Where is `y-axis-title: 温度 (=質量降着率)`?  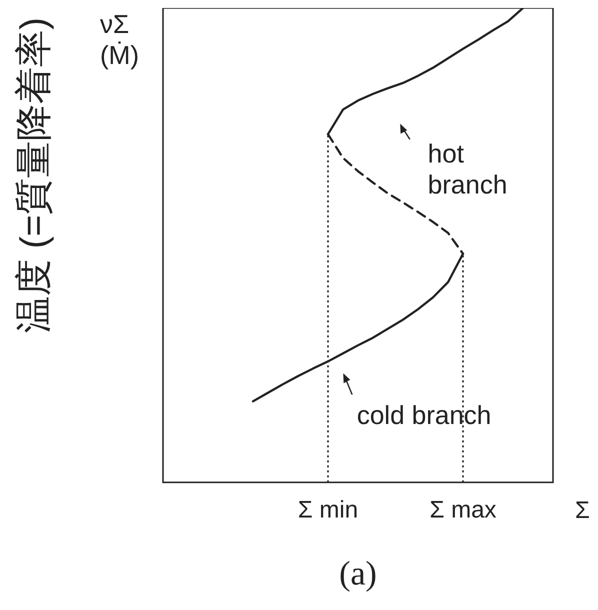 y-axis-title: 温度 (=質量降着率) is located at coordinates (33, 175).